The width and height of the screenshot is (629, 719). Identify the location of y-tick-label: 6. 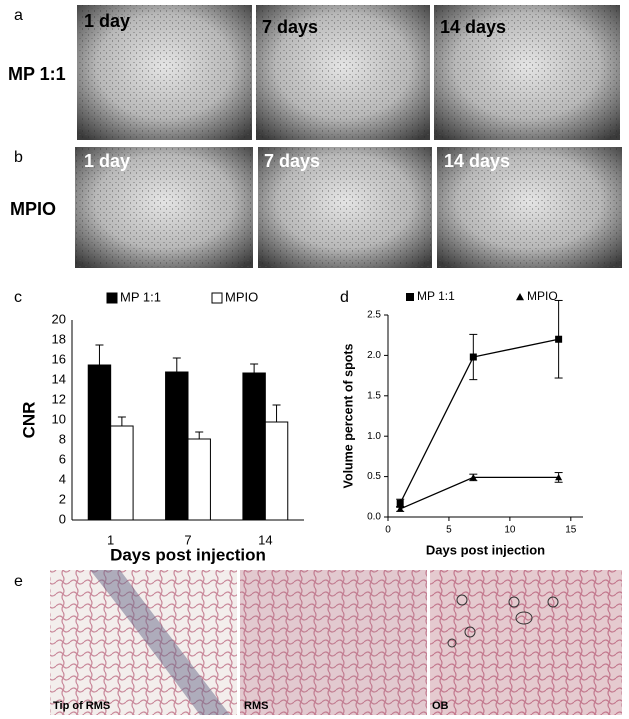
(62, 458).